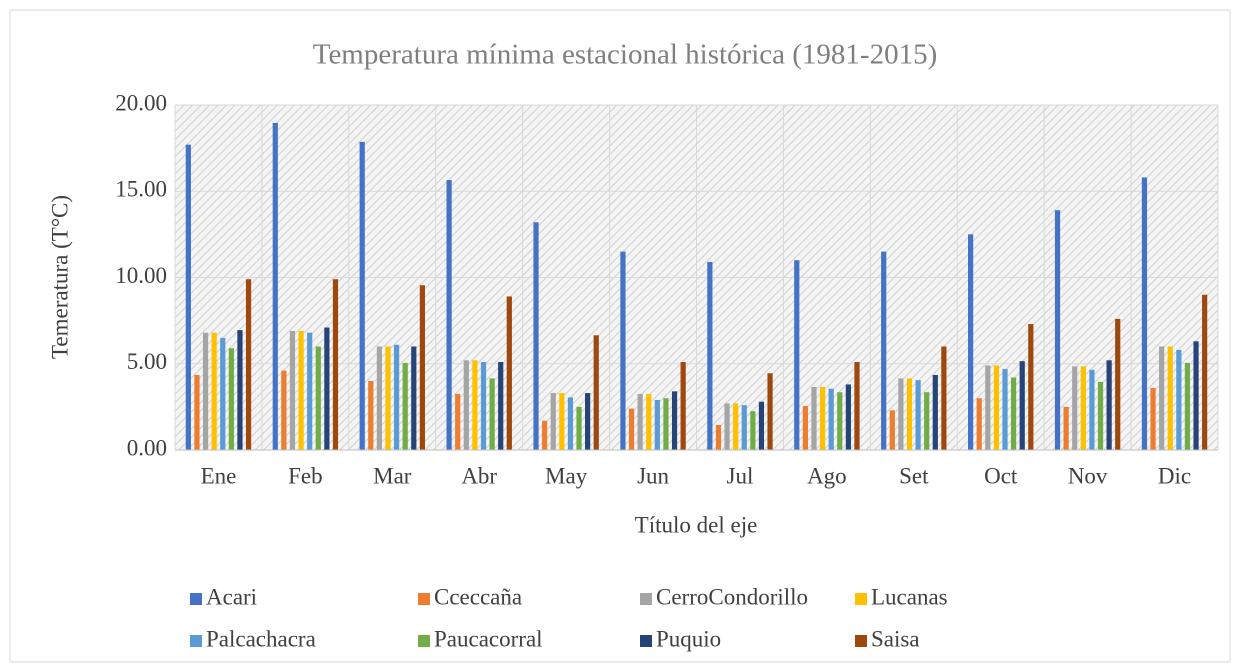  What do you see at coordinates (696, 524) in the screenshot?
I see `x-axis-title: Título del eje` at bounding box center [696, 524].